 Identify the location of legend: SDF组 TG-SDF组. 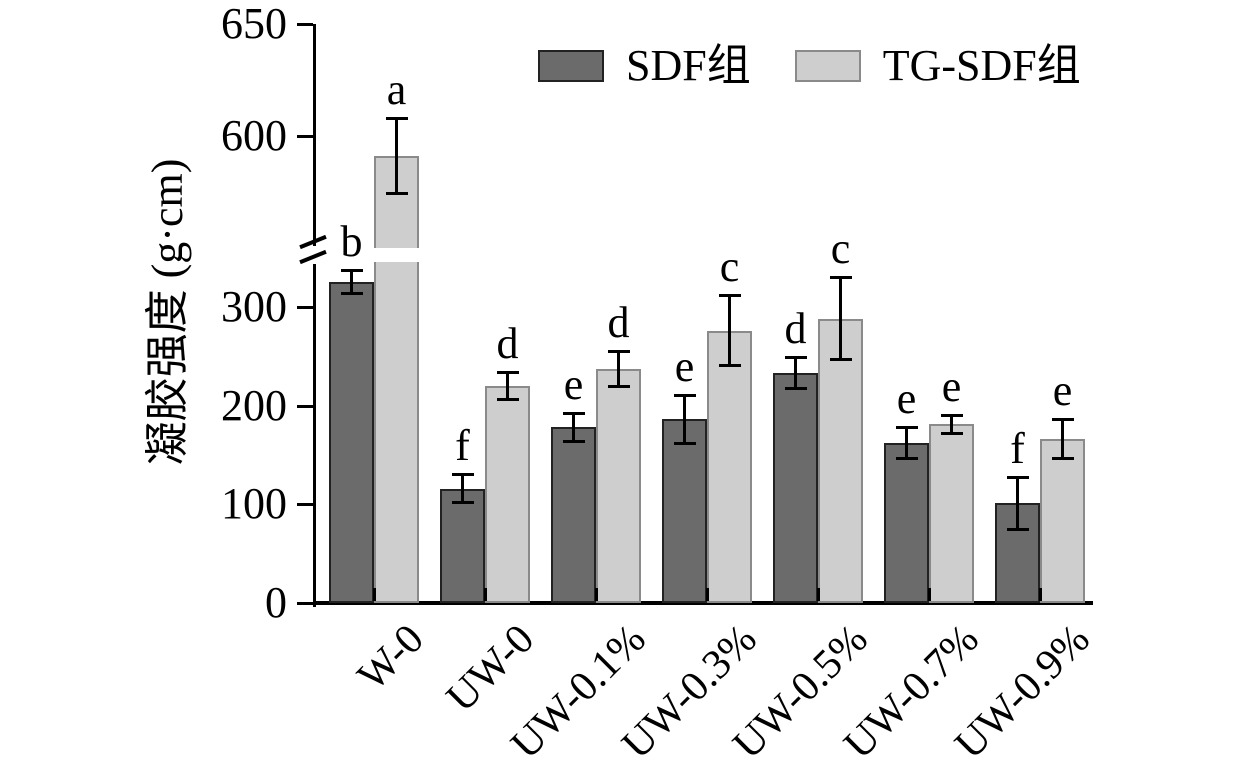
(809, 66).